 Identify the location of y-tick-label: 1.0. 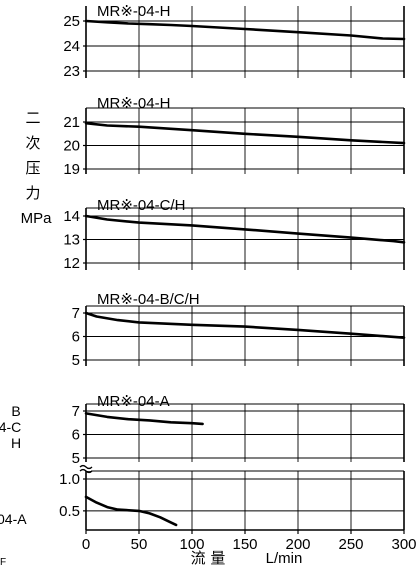
(69, 479).